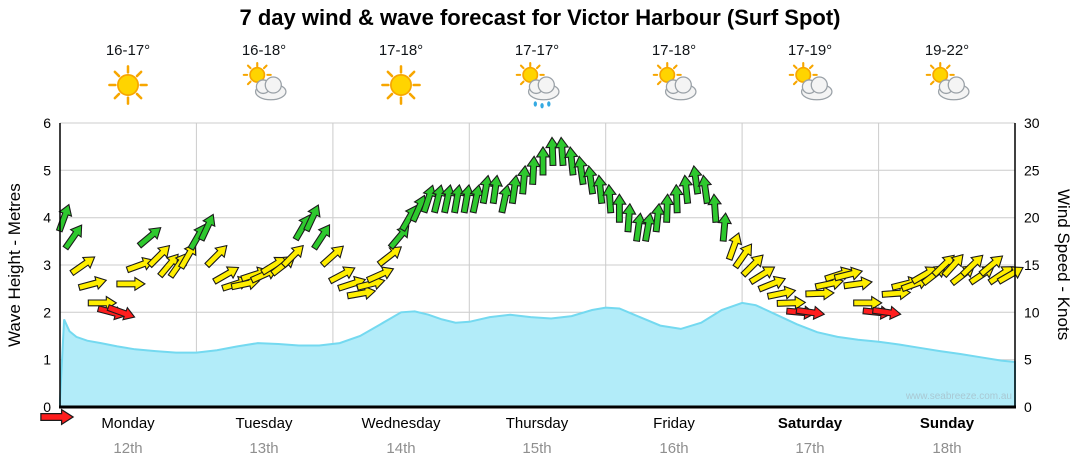 This screenshot has height=475, width=1080. What do you see at coordinates (57, 417) in the screenshot?
I see `origin-wind-arrow` at bounding box center [57, 417].